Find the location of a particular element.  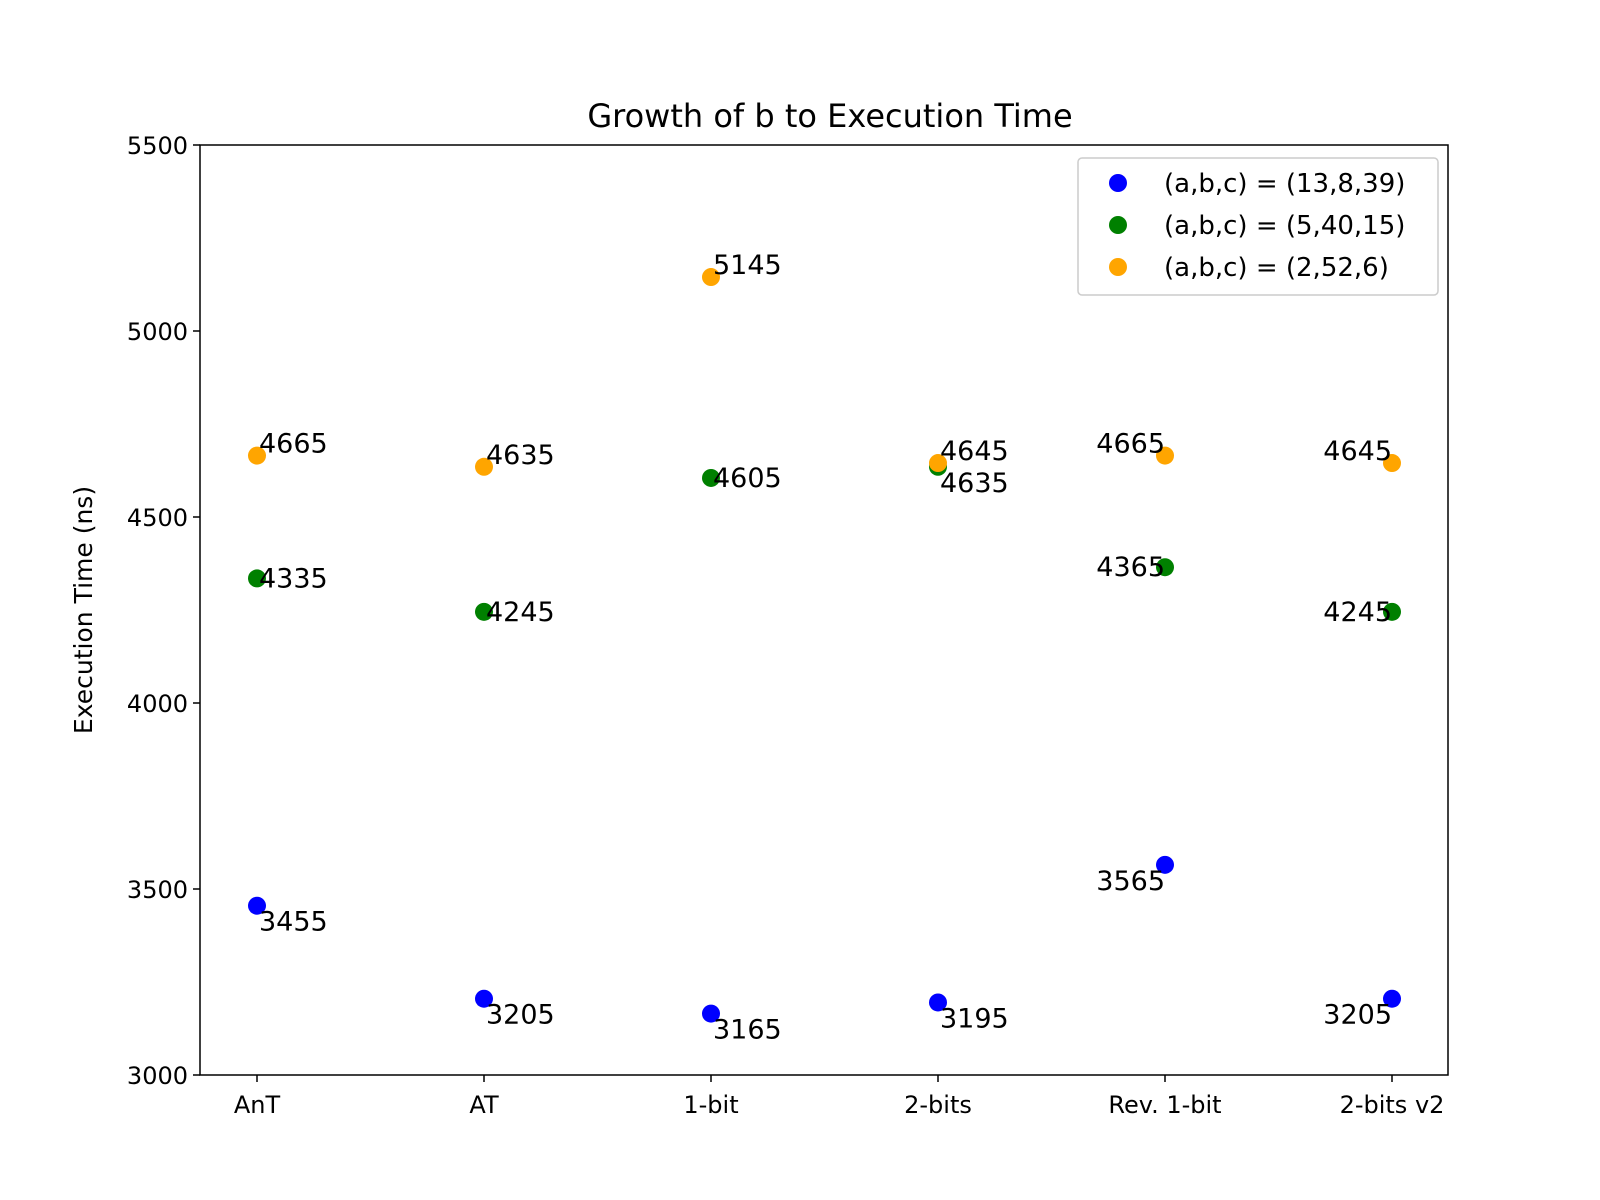

y-tick-label: 3500 is located at coordinates (157, 890).